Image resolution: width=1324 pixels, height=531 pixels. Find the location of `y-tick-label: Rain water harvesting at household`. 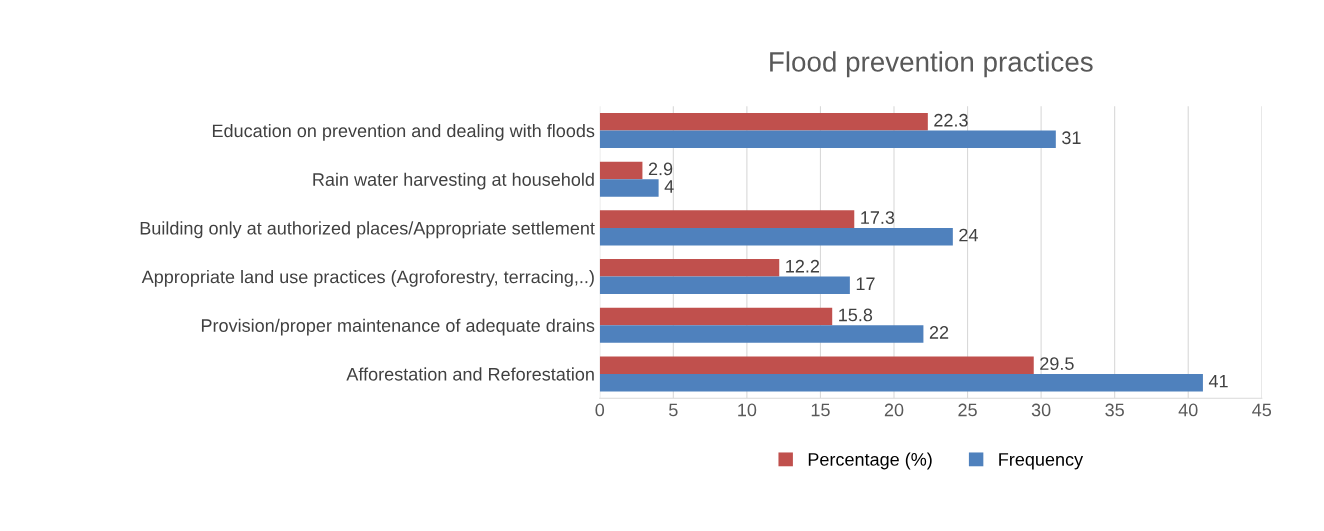

y-tick-label: Rain water harvesting at household is located at coordinates (453, 181).